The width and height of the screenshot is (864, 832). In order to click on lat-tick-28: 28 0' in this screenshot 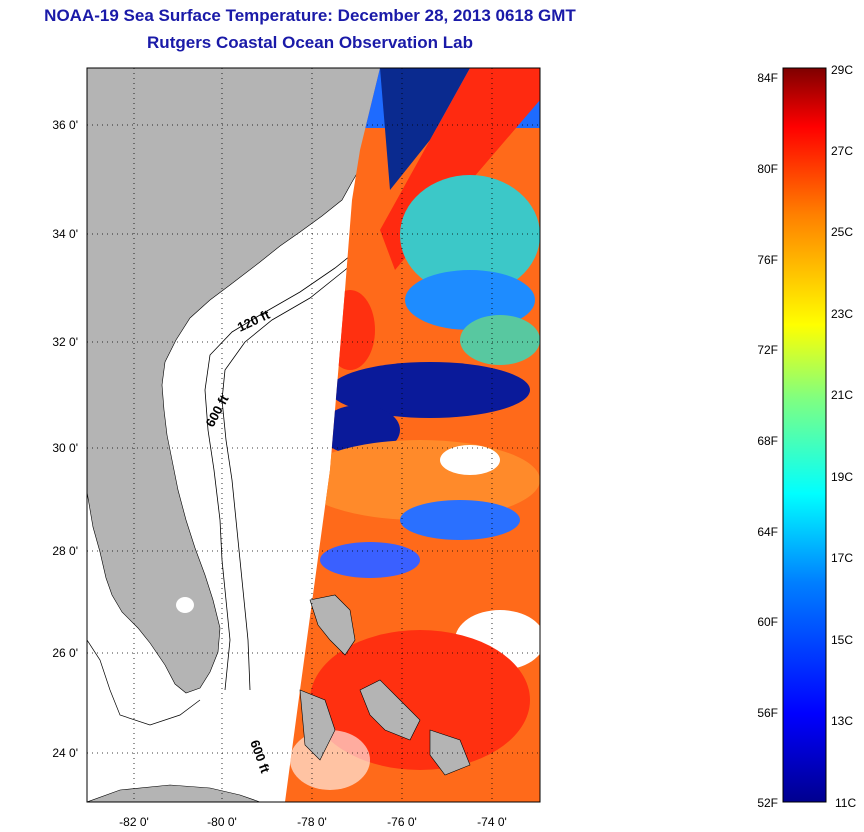, I will do `click(65, 551)`.